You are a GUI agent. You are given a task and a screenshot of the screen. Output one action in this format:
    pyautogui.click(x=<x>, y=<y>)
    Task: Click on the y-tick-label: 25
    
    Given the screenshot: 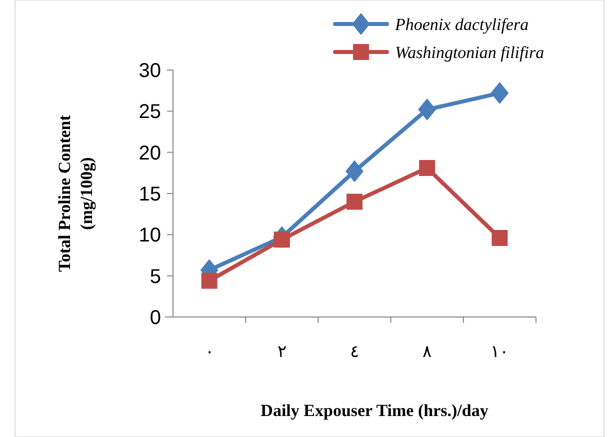 What is the action you would take?
    pyautogui.click(x=149, y=112)
    